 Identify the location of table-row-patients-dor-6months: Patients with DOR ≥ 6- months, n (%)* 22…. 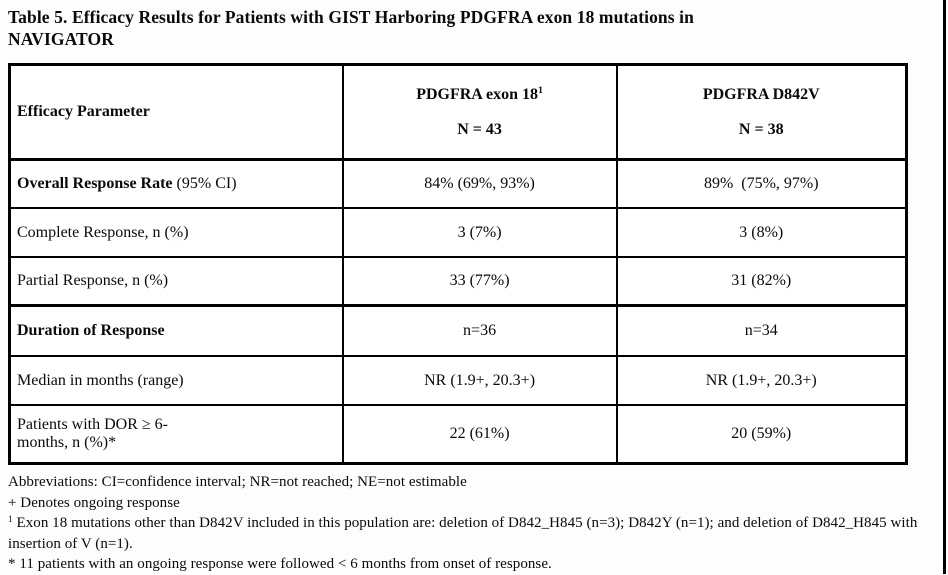
(458, 434).